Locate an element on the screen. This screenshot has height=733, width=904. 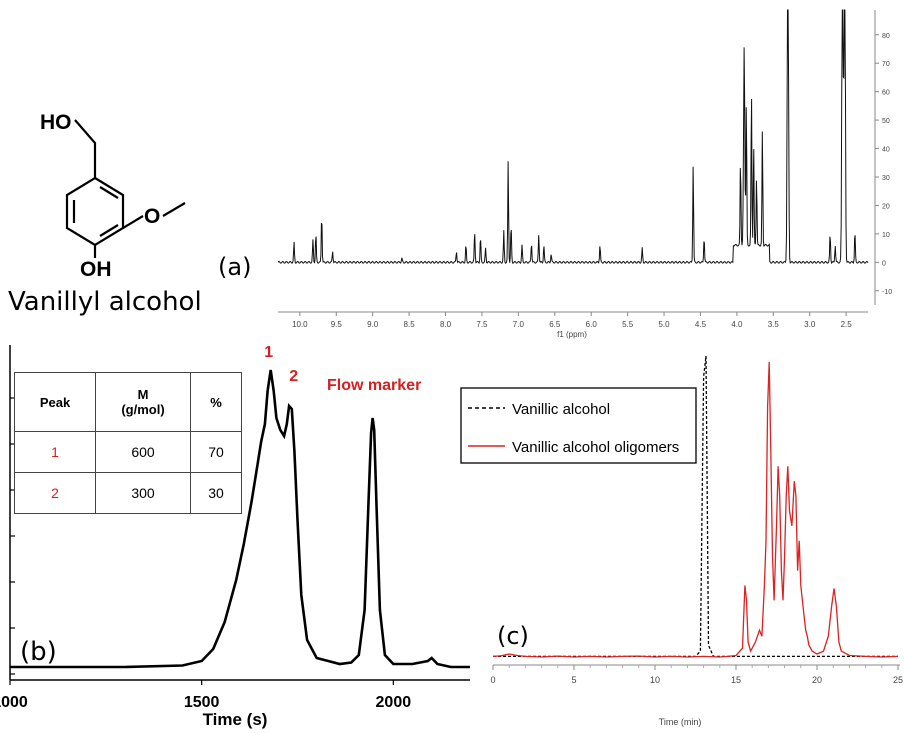
sec-x-tick-label: 1000 is located at coordinates (14, 702).